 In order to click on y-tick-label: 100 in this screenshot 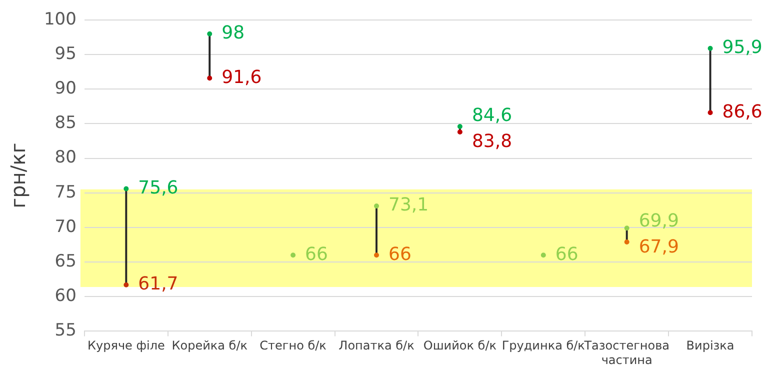, I will do `click(60, 19)`.